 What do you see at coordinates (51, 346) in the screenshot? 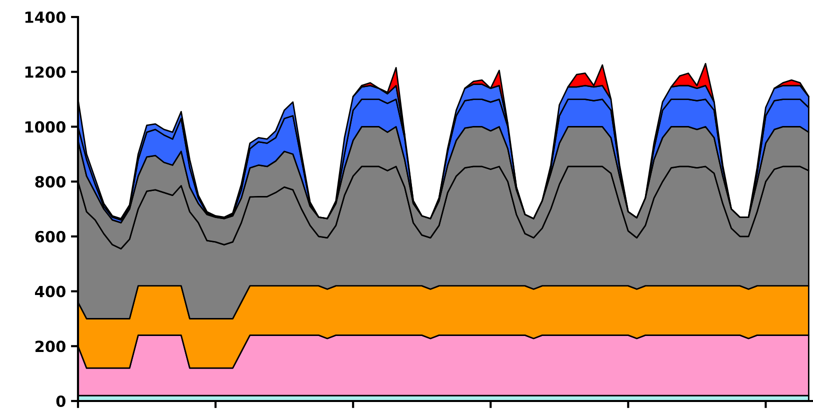
I see `y-tick-label: 200` at bounding box center [51, 346].